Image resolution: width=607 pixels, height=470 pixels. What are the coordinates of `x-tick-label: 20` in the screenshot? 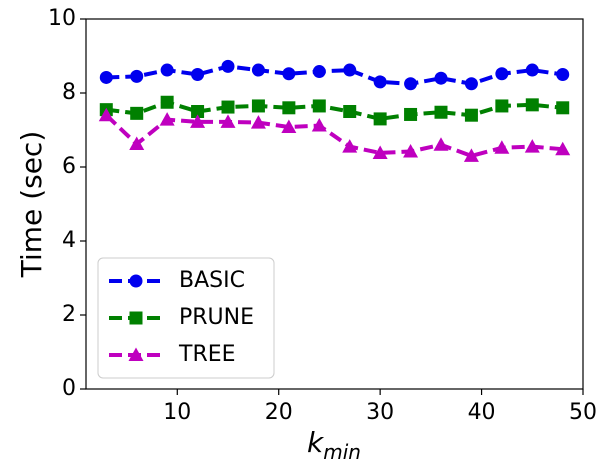 It's located at (279, 412).